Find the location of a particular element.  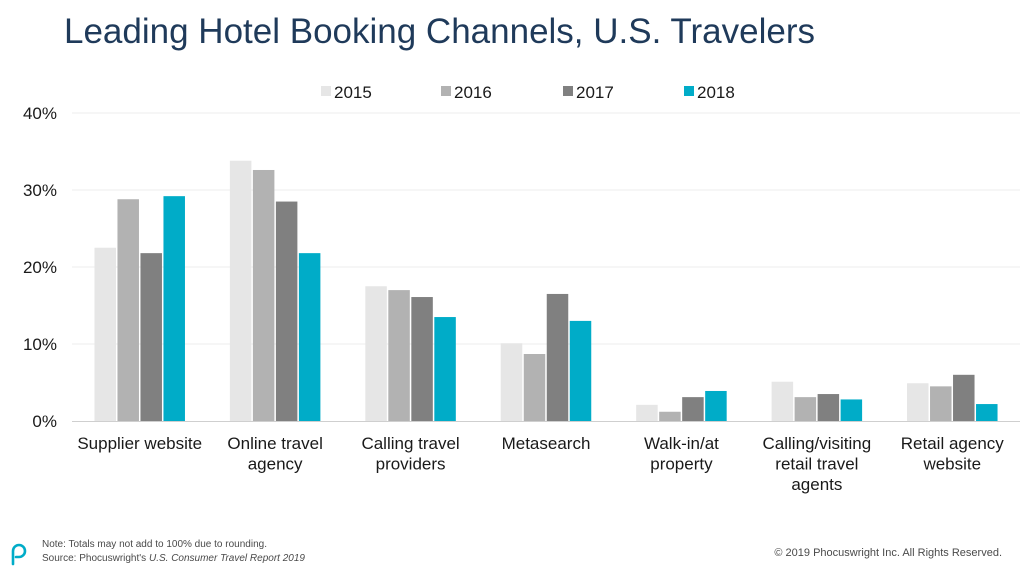

x-category-label: Calling travel providers is located at coordinates (410, 454).